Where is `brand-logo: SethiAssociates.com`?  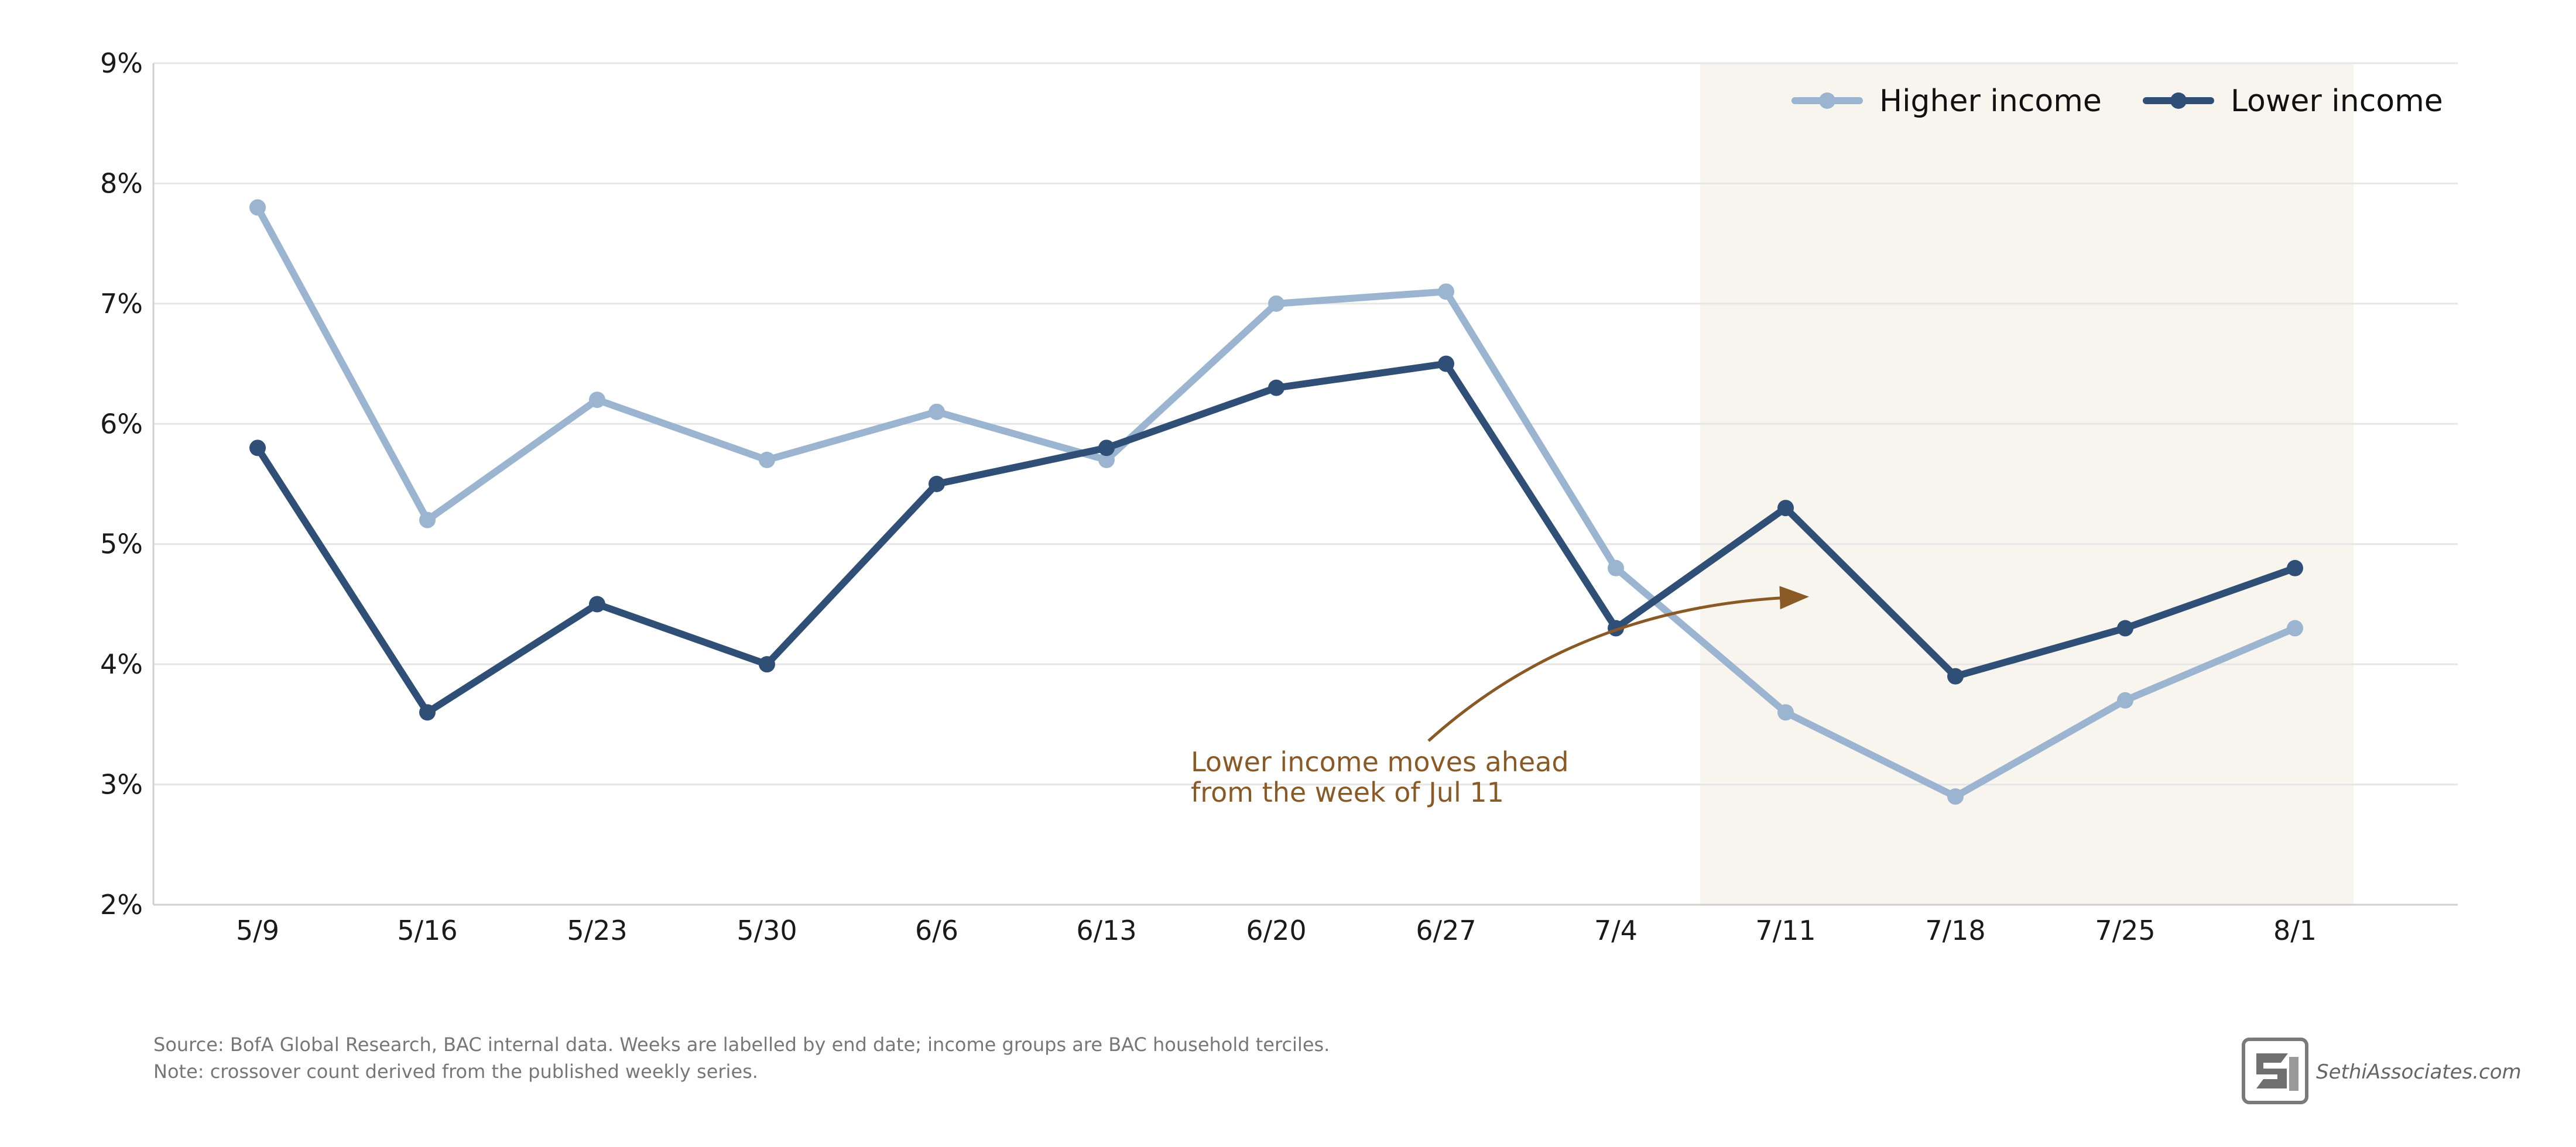
brand-logo: SethiAssociates.com is located at coordinates (2392, 1074).